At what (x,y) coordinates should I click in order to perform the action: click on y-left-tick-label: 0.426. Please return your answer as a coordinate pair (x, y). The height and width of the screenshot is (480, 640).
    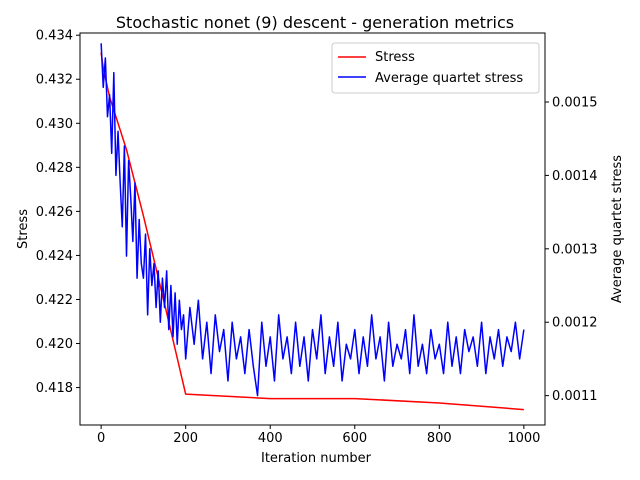
    Looking at the image, I should click on (54, 212).